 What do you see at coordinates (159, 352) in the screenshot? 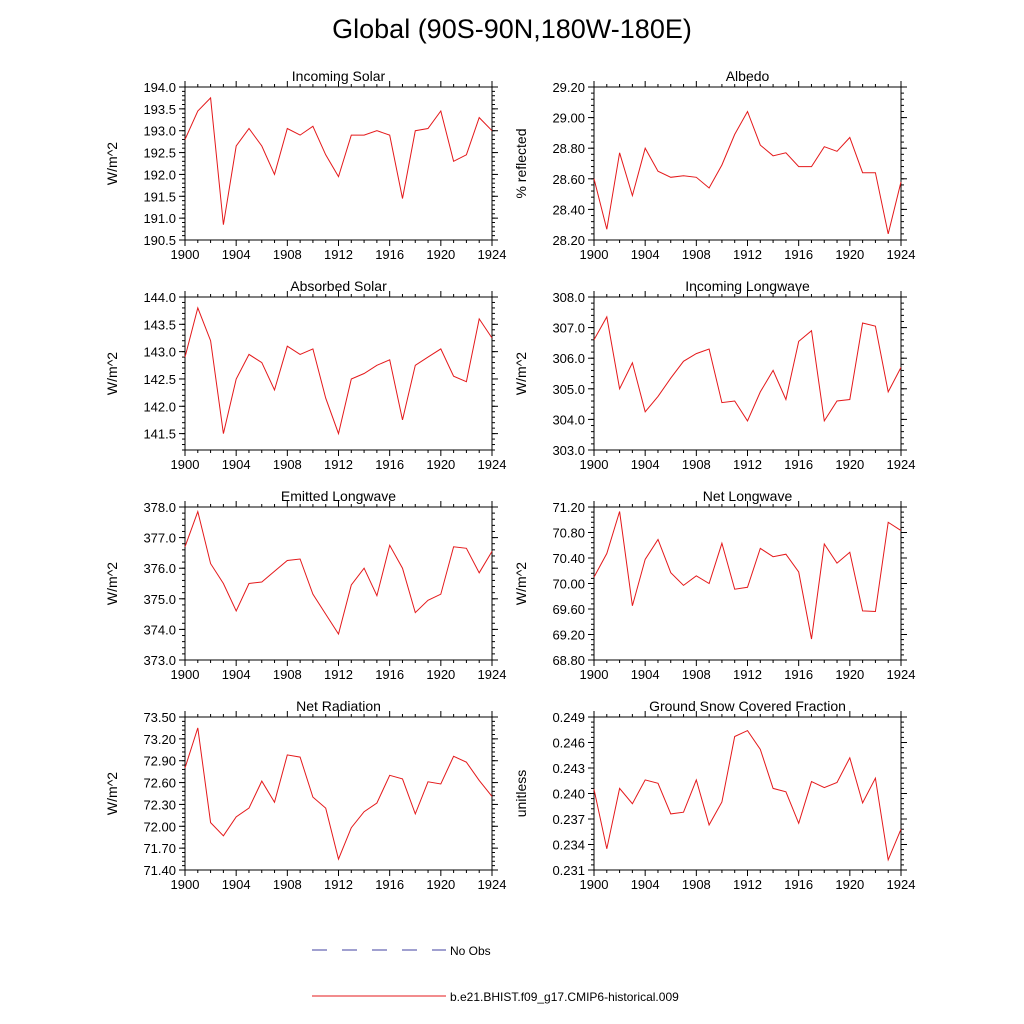
I see `y-tick-label: 143.0` at bounding box center [159, 352].